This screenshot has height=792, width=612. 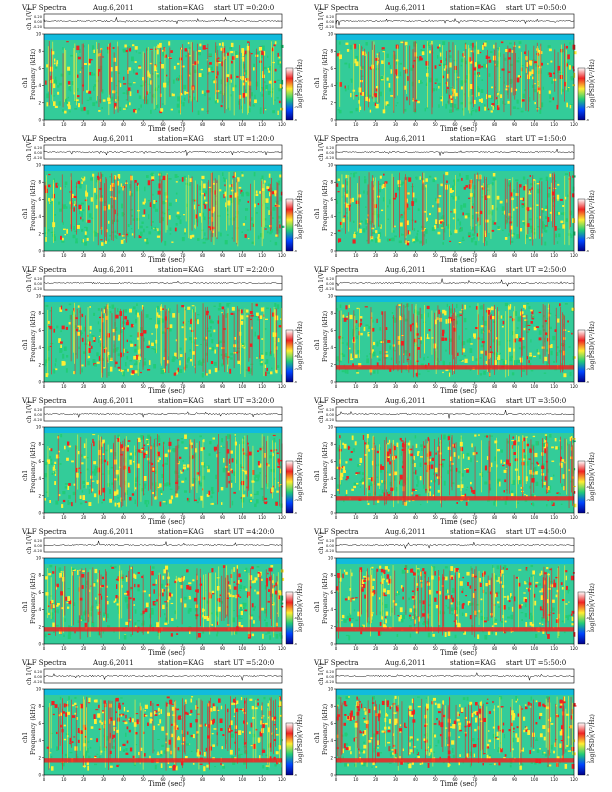 What do you see at coordinates (124, 648) in the screenshot?
I see `x-tick-label: 40` at bounding box center [124, 648].